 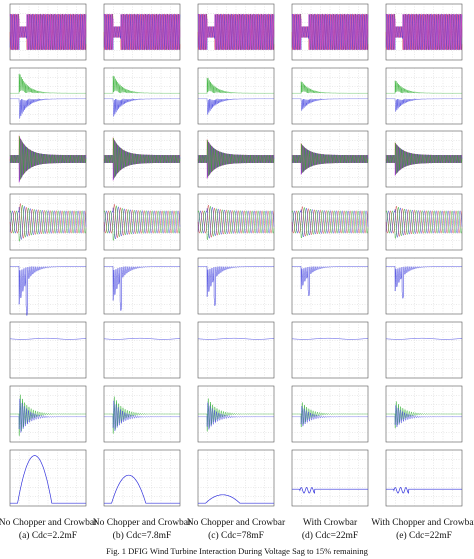 I want to click on column-title: With Chopper and Crowbar, so click(x=422, y=523).